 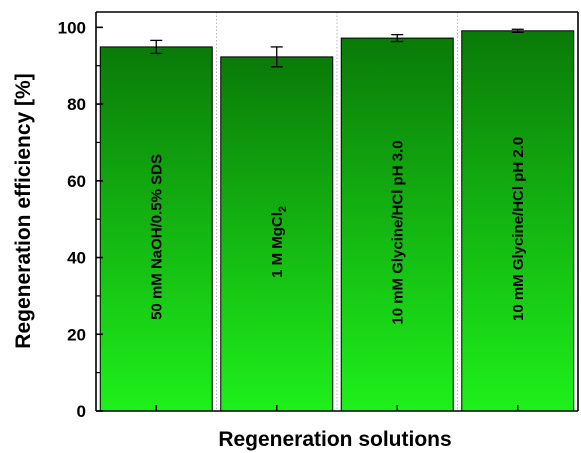 I want to click on bar-category-label: 10 mM Glycine/HCl pH 2.0, so click(x=517, y=229).